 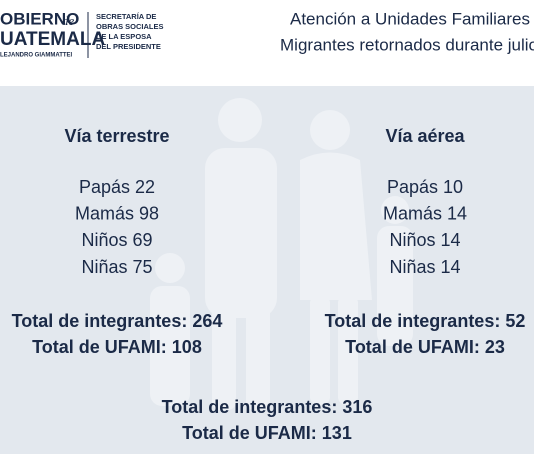 What do you see at coordinates (424, 267) in the screenshot?
I see `count-item: Niñas 14` at bounding box center [424, 267].